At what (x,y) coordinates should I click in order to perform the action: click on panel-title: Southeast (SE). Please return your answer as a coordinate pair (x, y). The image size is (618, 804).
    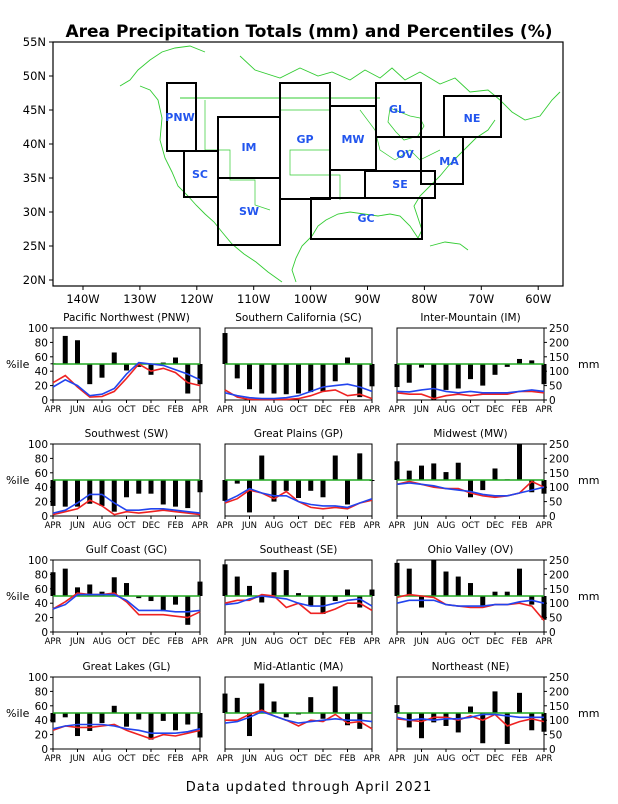
    Looking at the image, I should click on (299, 550).